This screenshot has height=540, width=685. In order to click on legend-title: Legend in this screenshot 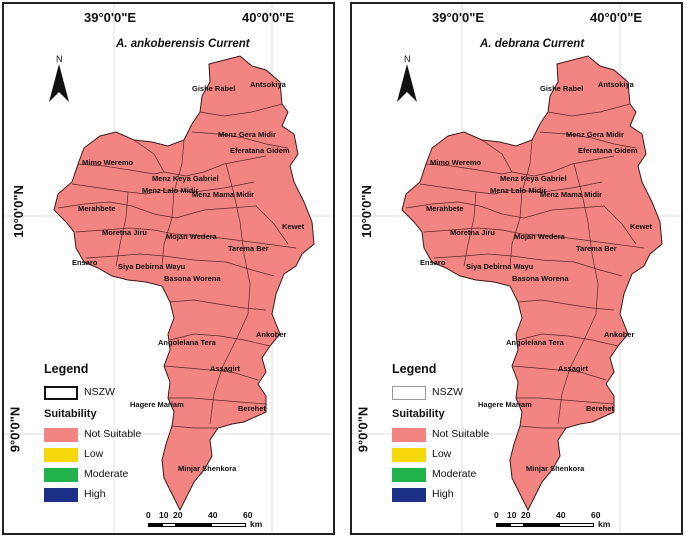, I will do `click(414, 369)`.